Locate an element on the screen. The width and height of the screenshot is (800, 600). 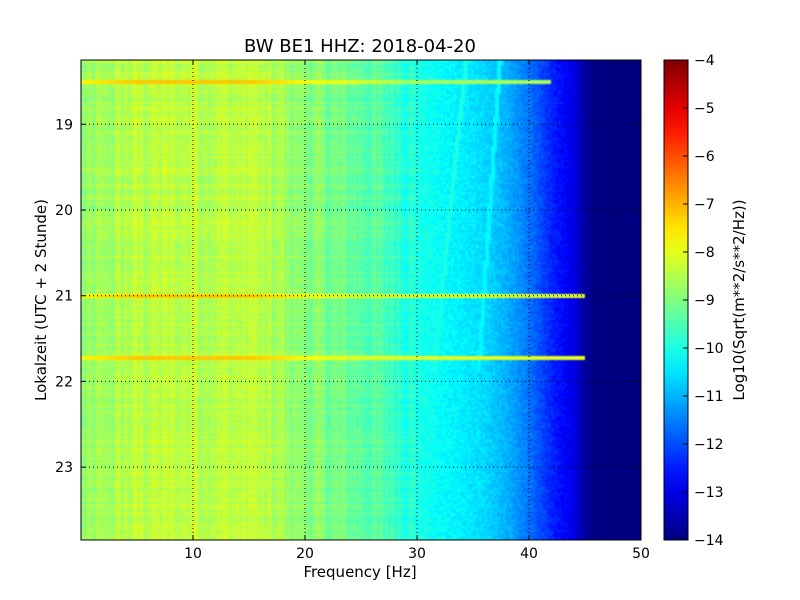
colorbar-tick-label: −9 is located at coordinates (704, 301).